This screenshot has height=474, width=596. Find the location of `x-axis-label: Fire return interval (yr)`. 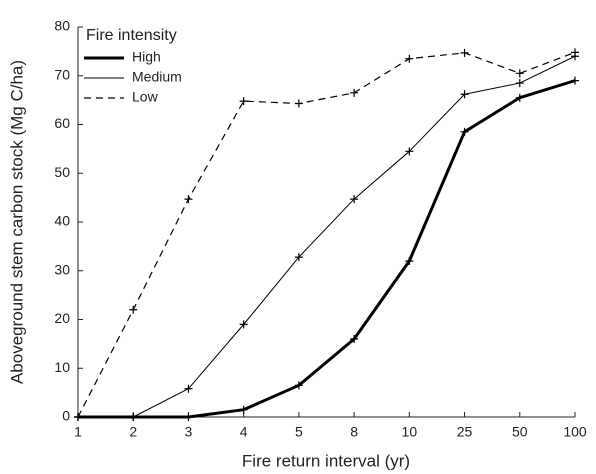

x-axis-label: Fire return interval (yr) is located at coordinates (326, 460).